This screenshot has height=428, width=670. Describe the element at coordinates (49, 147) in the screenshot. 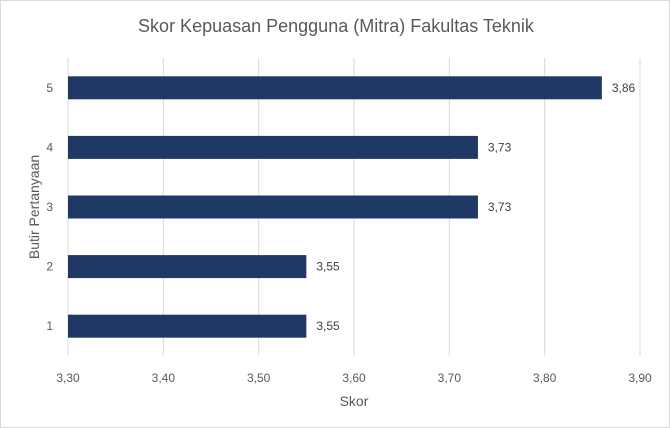

I see `y-tick-label: 4` at that location.